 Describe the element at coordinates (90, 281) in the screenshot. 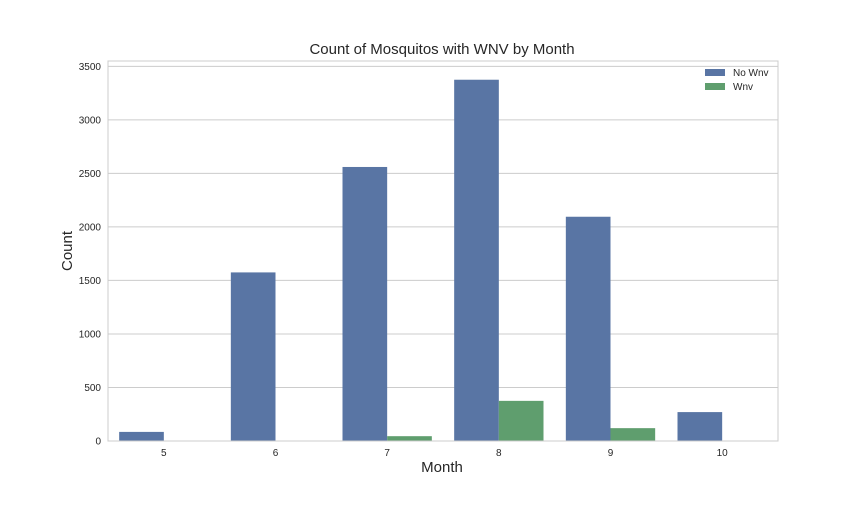

I see `y-tick-label: 1500` at that location.